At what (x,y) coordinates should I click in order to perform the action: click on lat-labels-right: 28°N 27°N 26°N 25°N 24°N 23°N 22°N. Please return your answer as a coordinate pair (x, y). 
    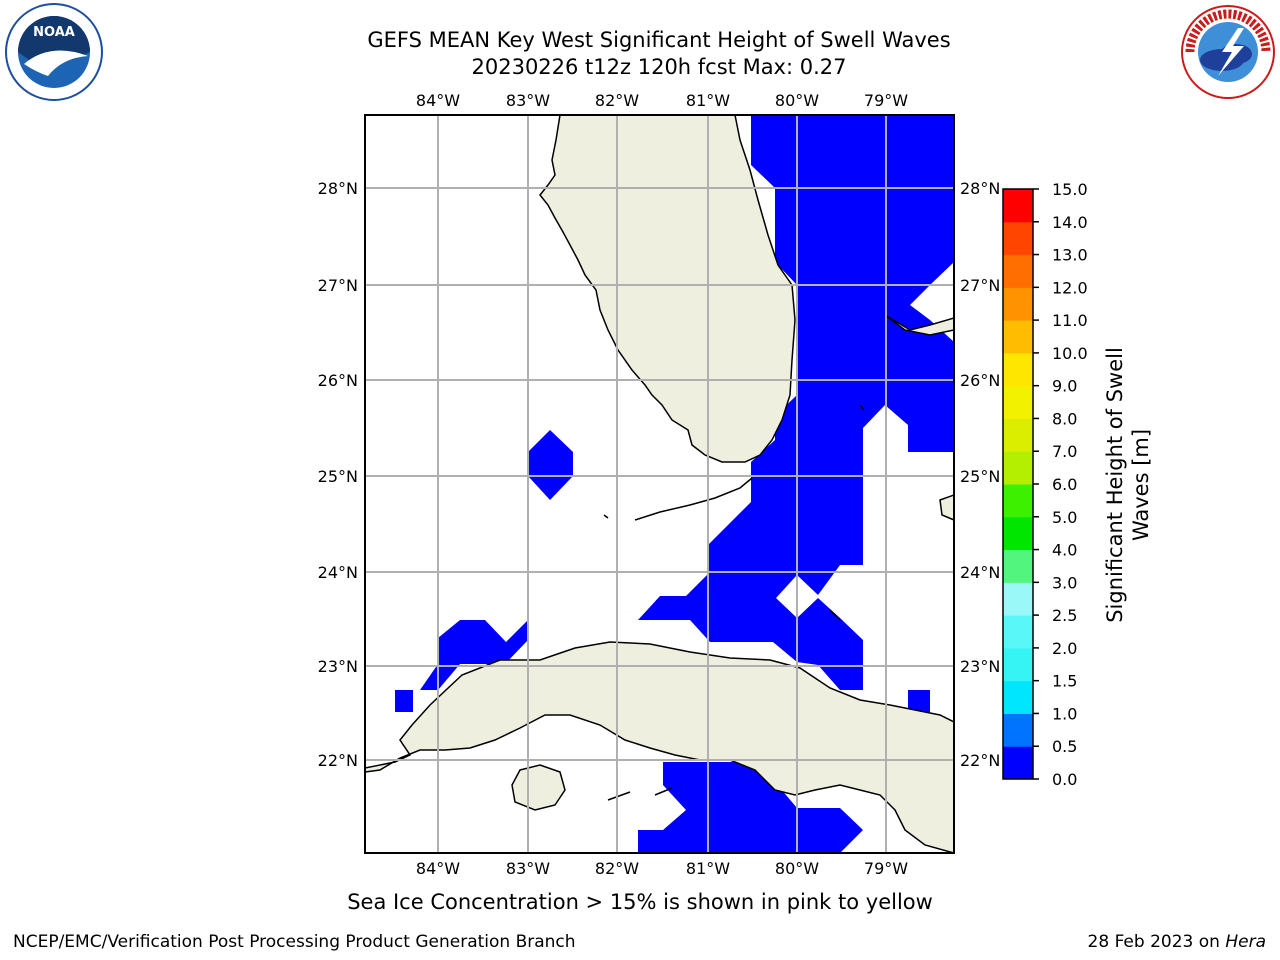
    Looking at the image, I should click on (980, 474).